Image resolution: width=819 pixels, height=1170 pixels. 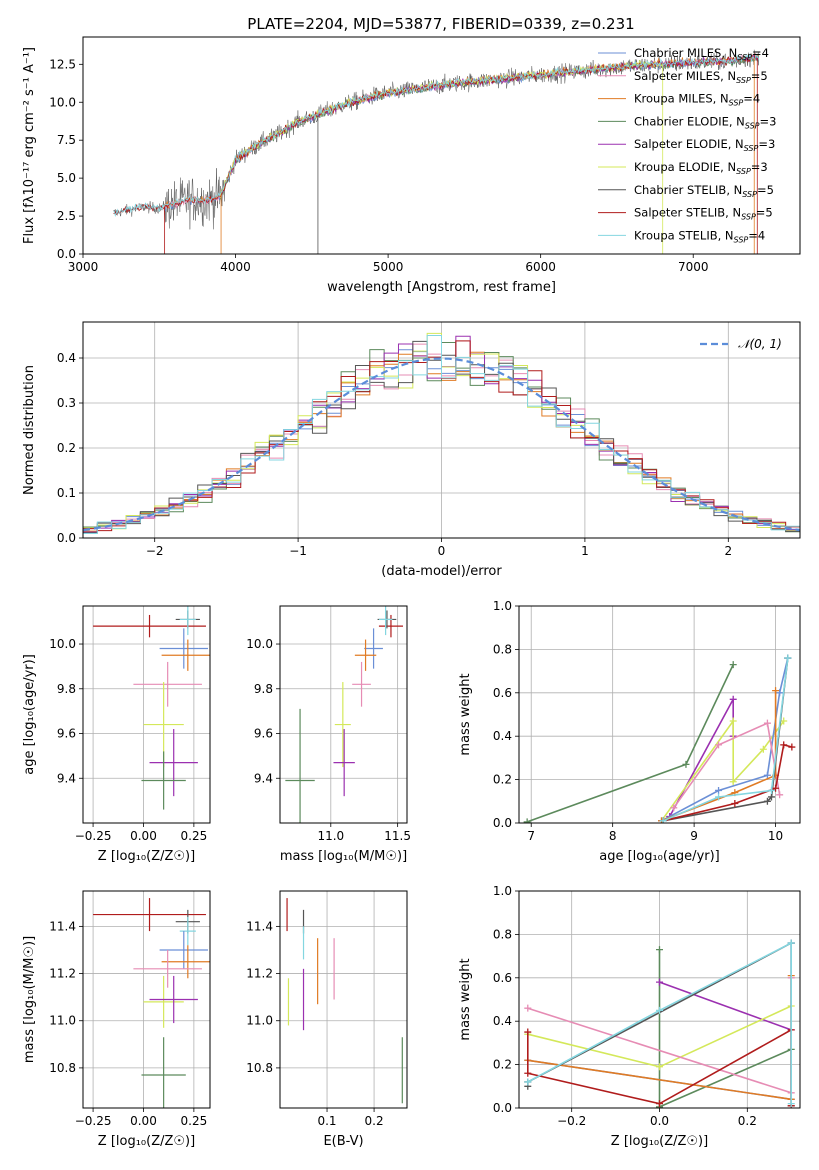 What do you see at coordinates (465, 714) in the screenshot?
I see `y-axis-label: mass weight` at bounding box center [465, 714].